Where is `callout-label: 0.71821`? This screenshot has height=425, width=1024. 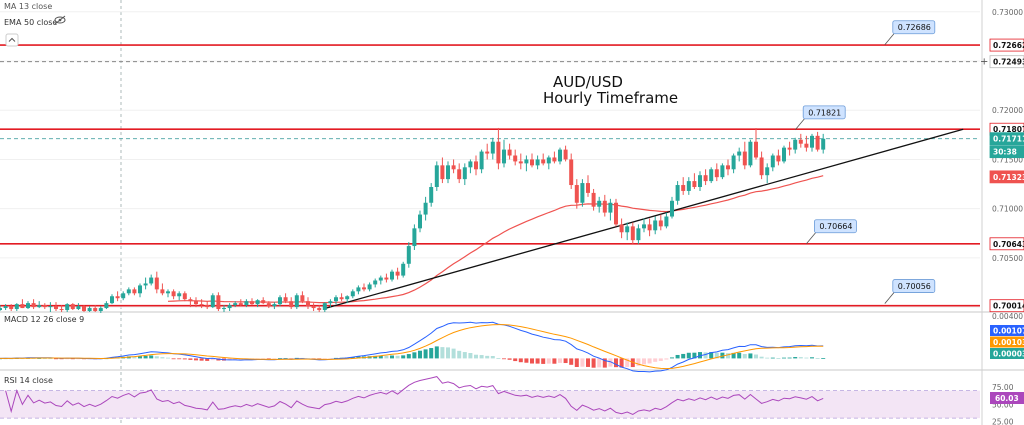 callout-label: 0.71821 is located at coordinates (824, 112).